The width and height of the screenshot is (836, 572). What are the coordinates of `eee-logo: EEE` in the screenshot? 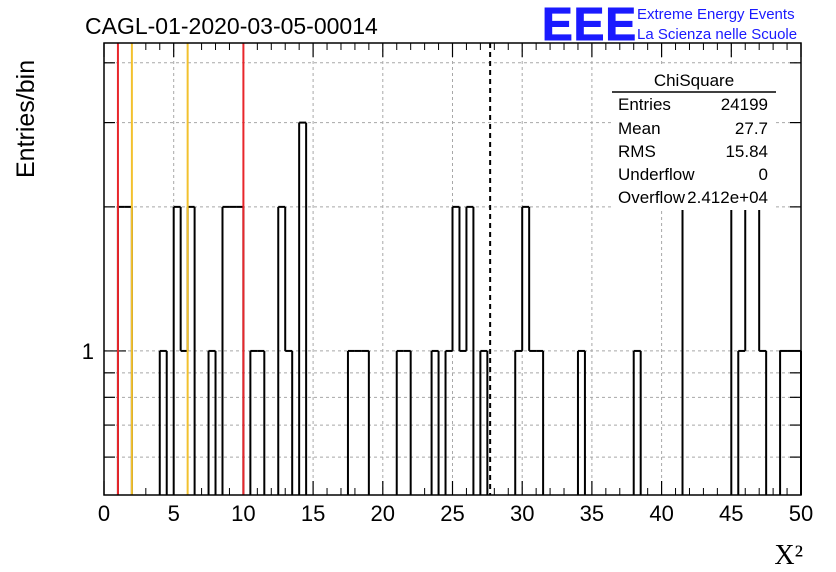 It's located at (589, 25).